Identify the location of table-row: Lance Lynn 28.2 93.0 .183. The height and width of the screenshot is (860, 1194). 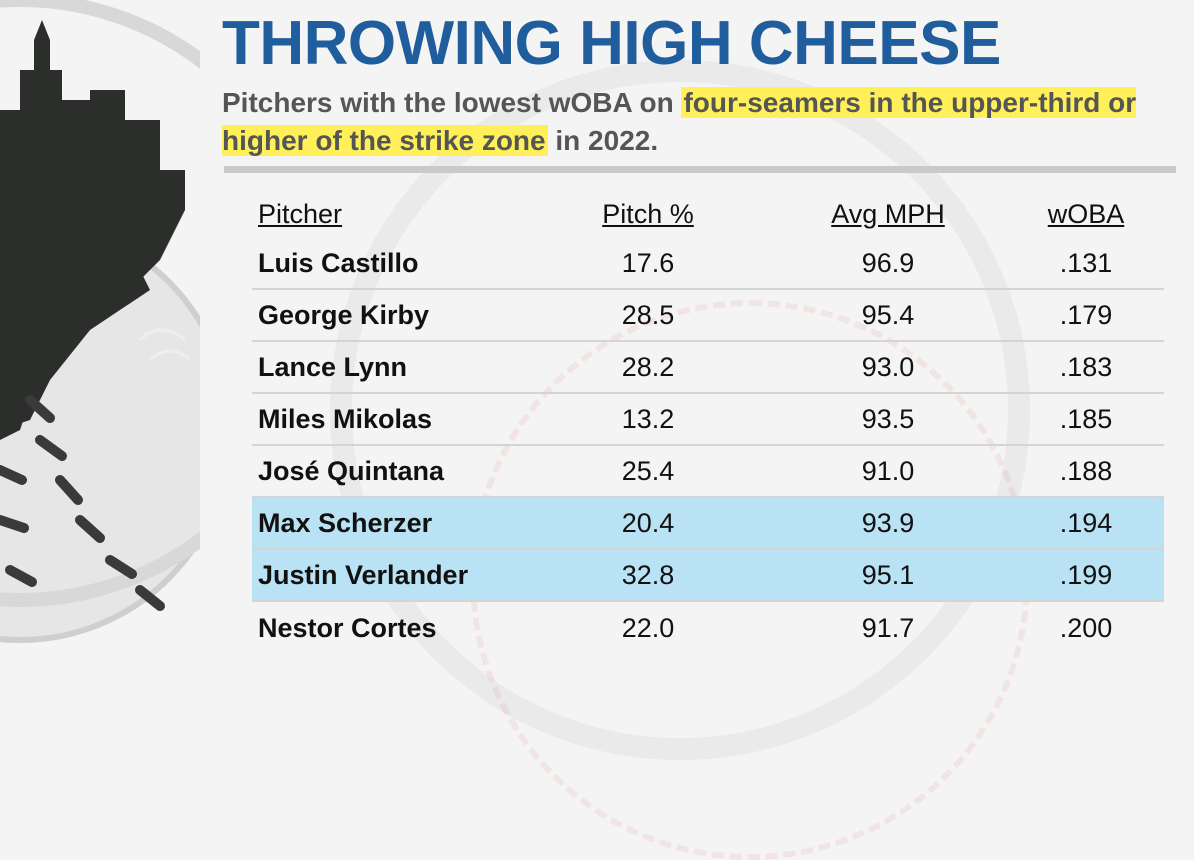
(708, 368).